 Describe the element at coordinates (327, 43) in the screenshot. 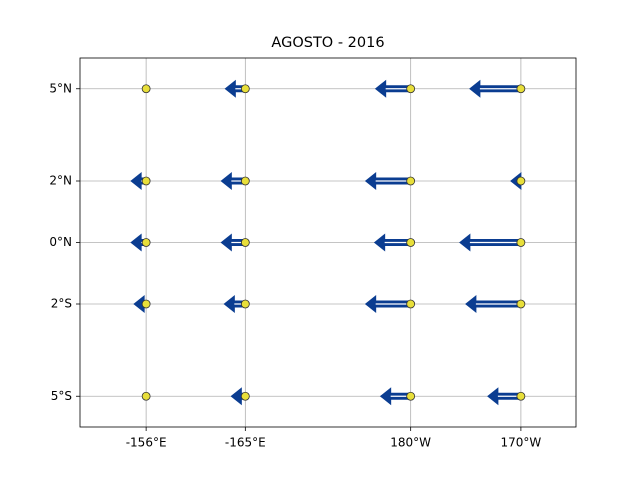

I see `chart-title: AGOSTO - 2016` at that location.